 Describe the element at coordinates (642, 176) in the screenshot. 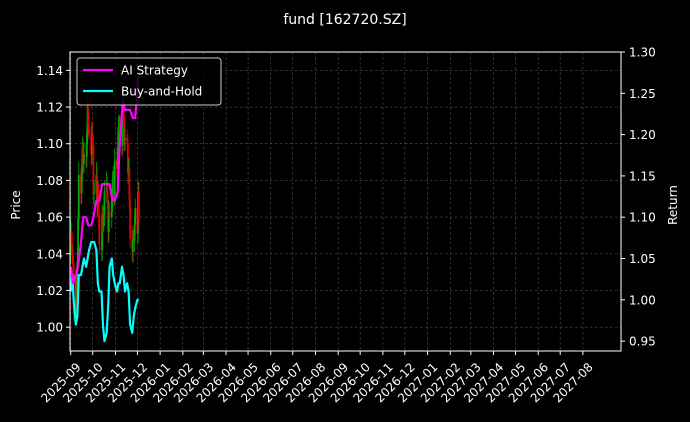

I see `y-right-tick-label: 1.15` at that location.